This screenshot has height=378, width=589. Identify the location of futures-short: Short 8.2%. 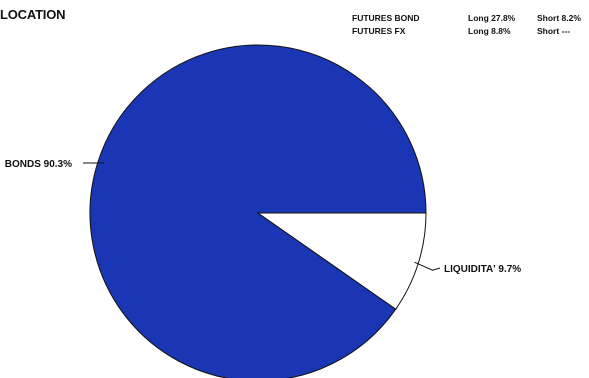
(559, 18).